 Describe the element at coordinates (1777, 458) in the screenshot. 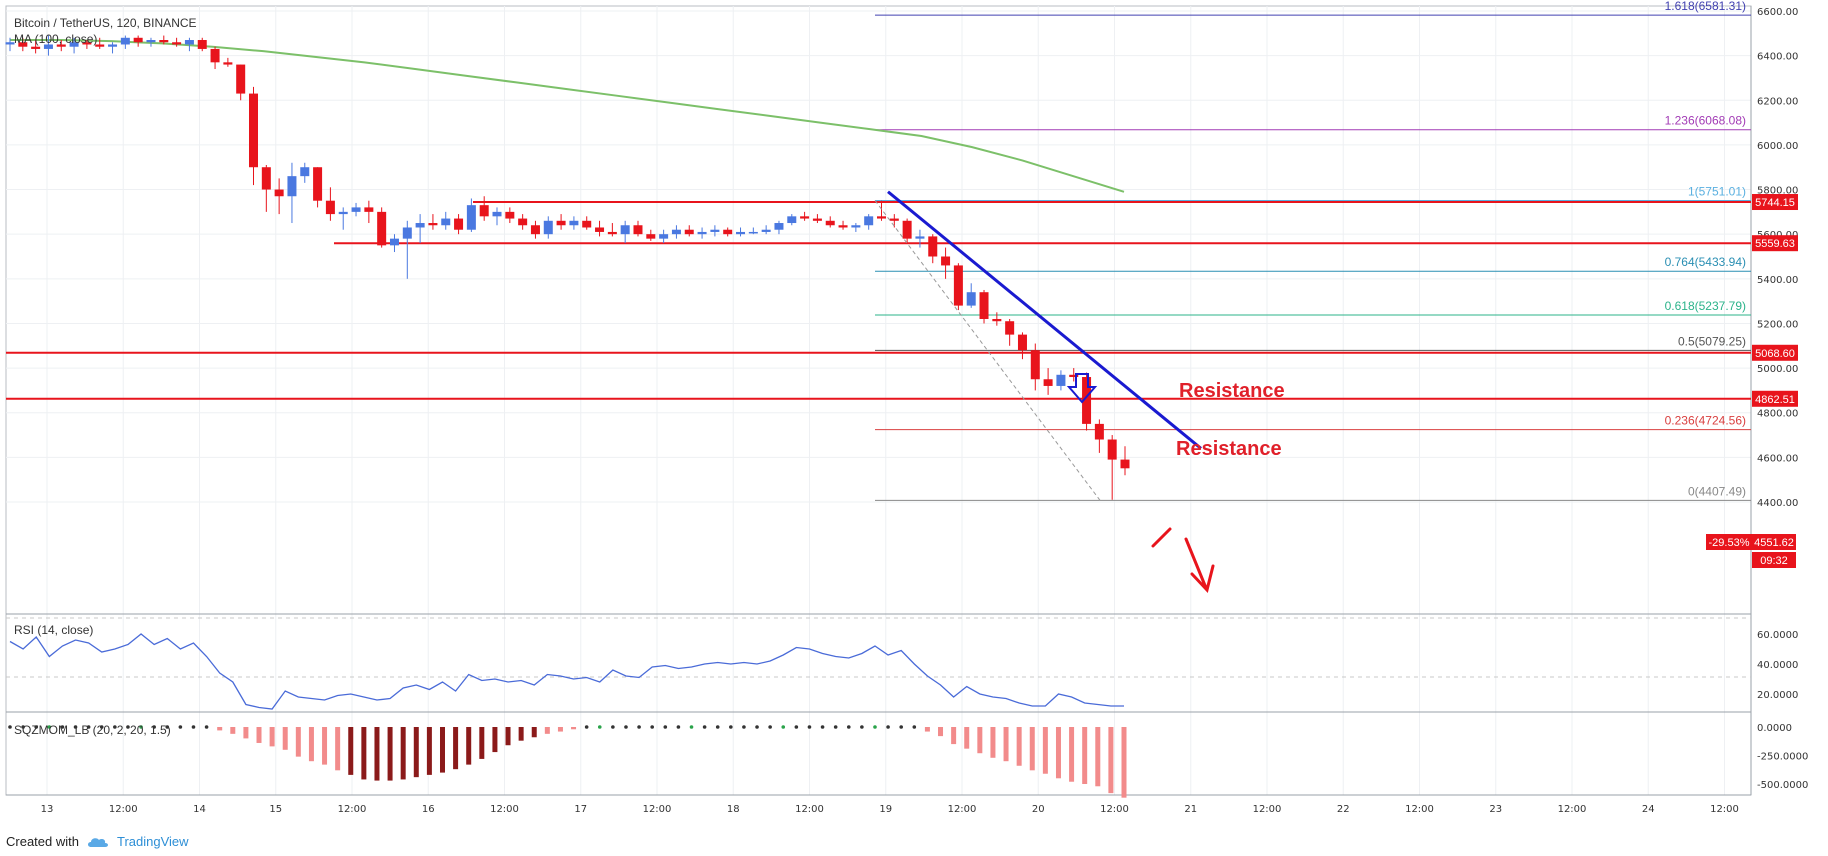

I see `price-tick-label: 4600.00` at that location.